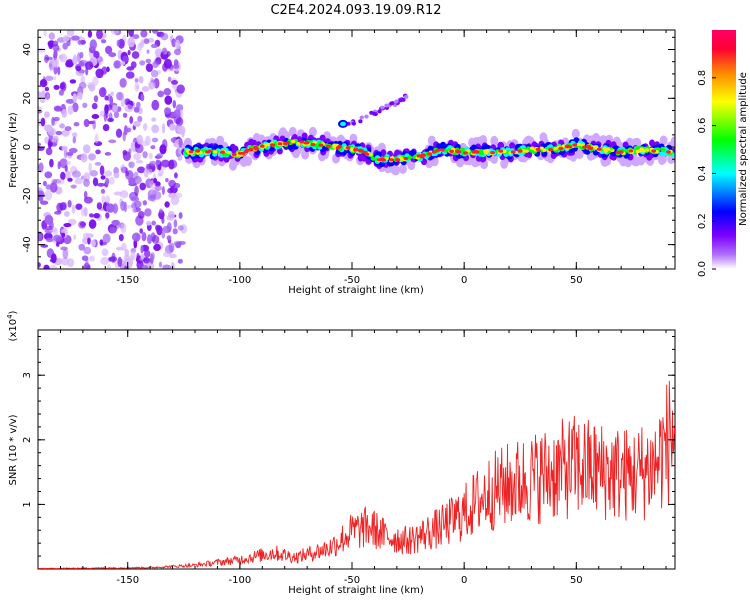 The width and height of the screenshot is (750, 604). What do you see at coordinates (702, 269) in the screenshot?
I see `colorbar-tick-label: 0.0` at bounding box center [702, 269].